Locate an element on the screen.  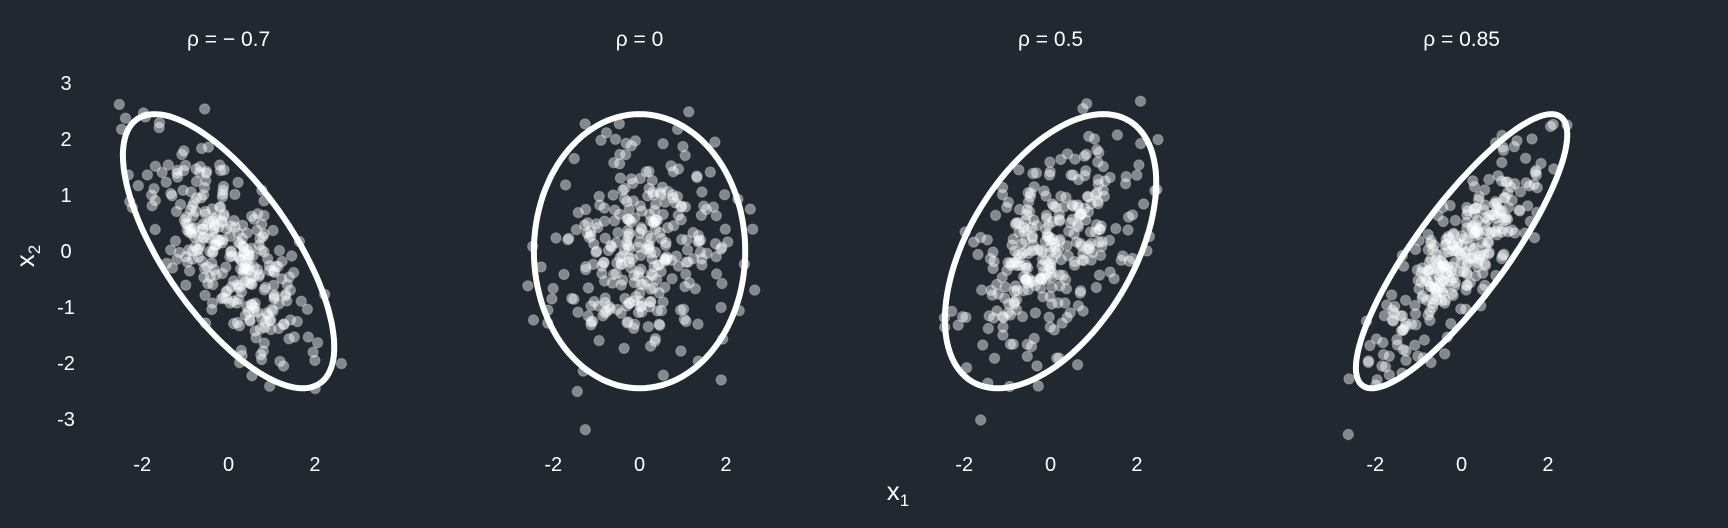
panel-title: ρ = 0.5 is located at coordinates (1050, 39).